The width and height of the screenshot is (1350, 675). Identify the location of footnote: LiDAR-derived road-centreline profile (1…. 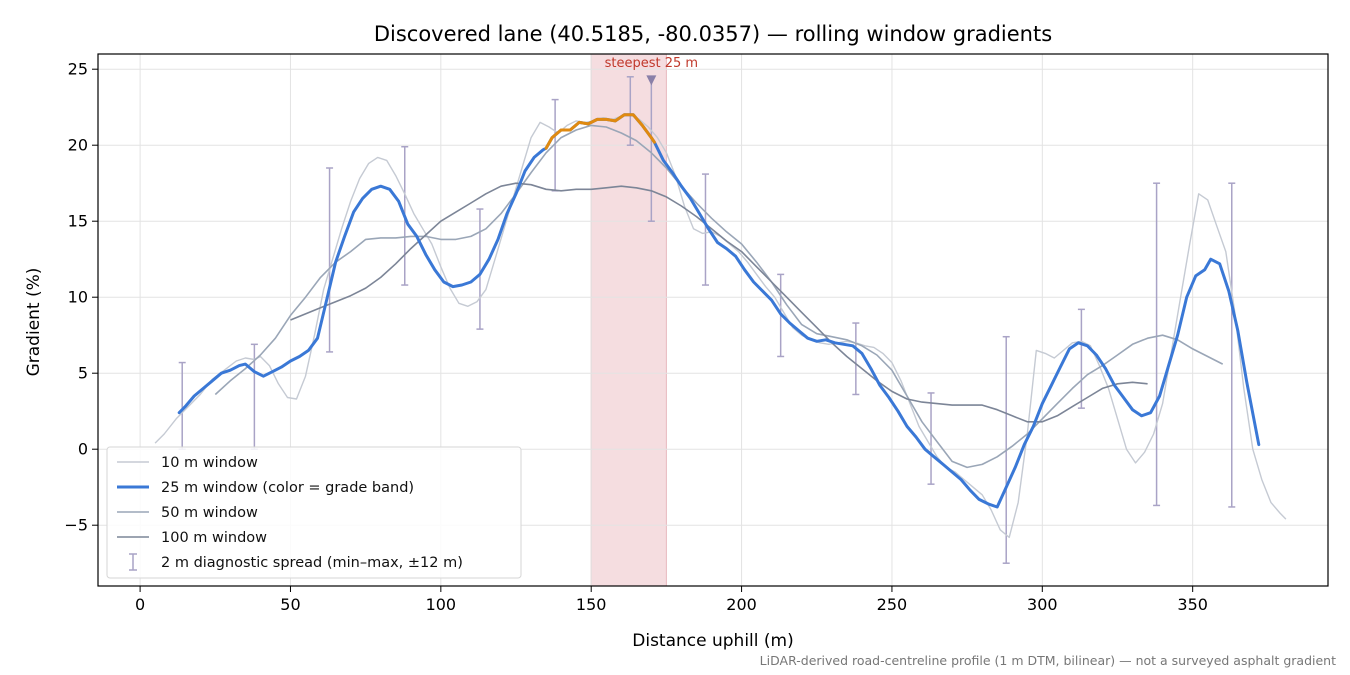
(1048, 660).